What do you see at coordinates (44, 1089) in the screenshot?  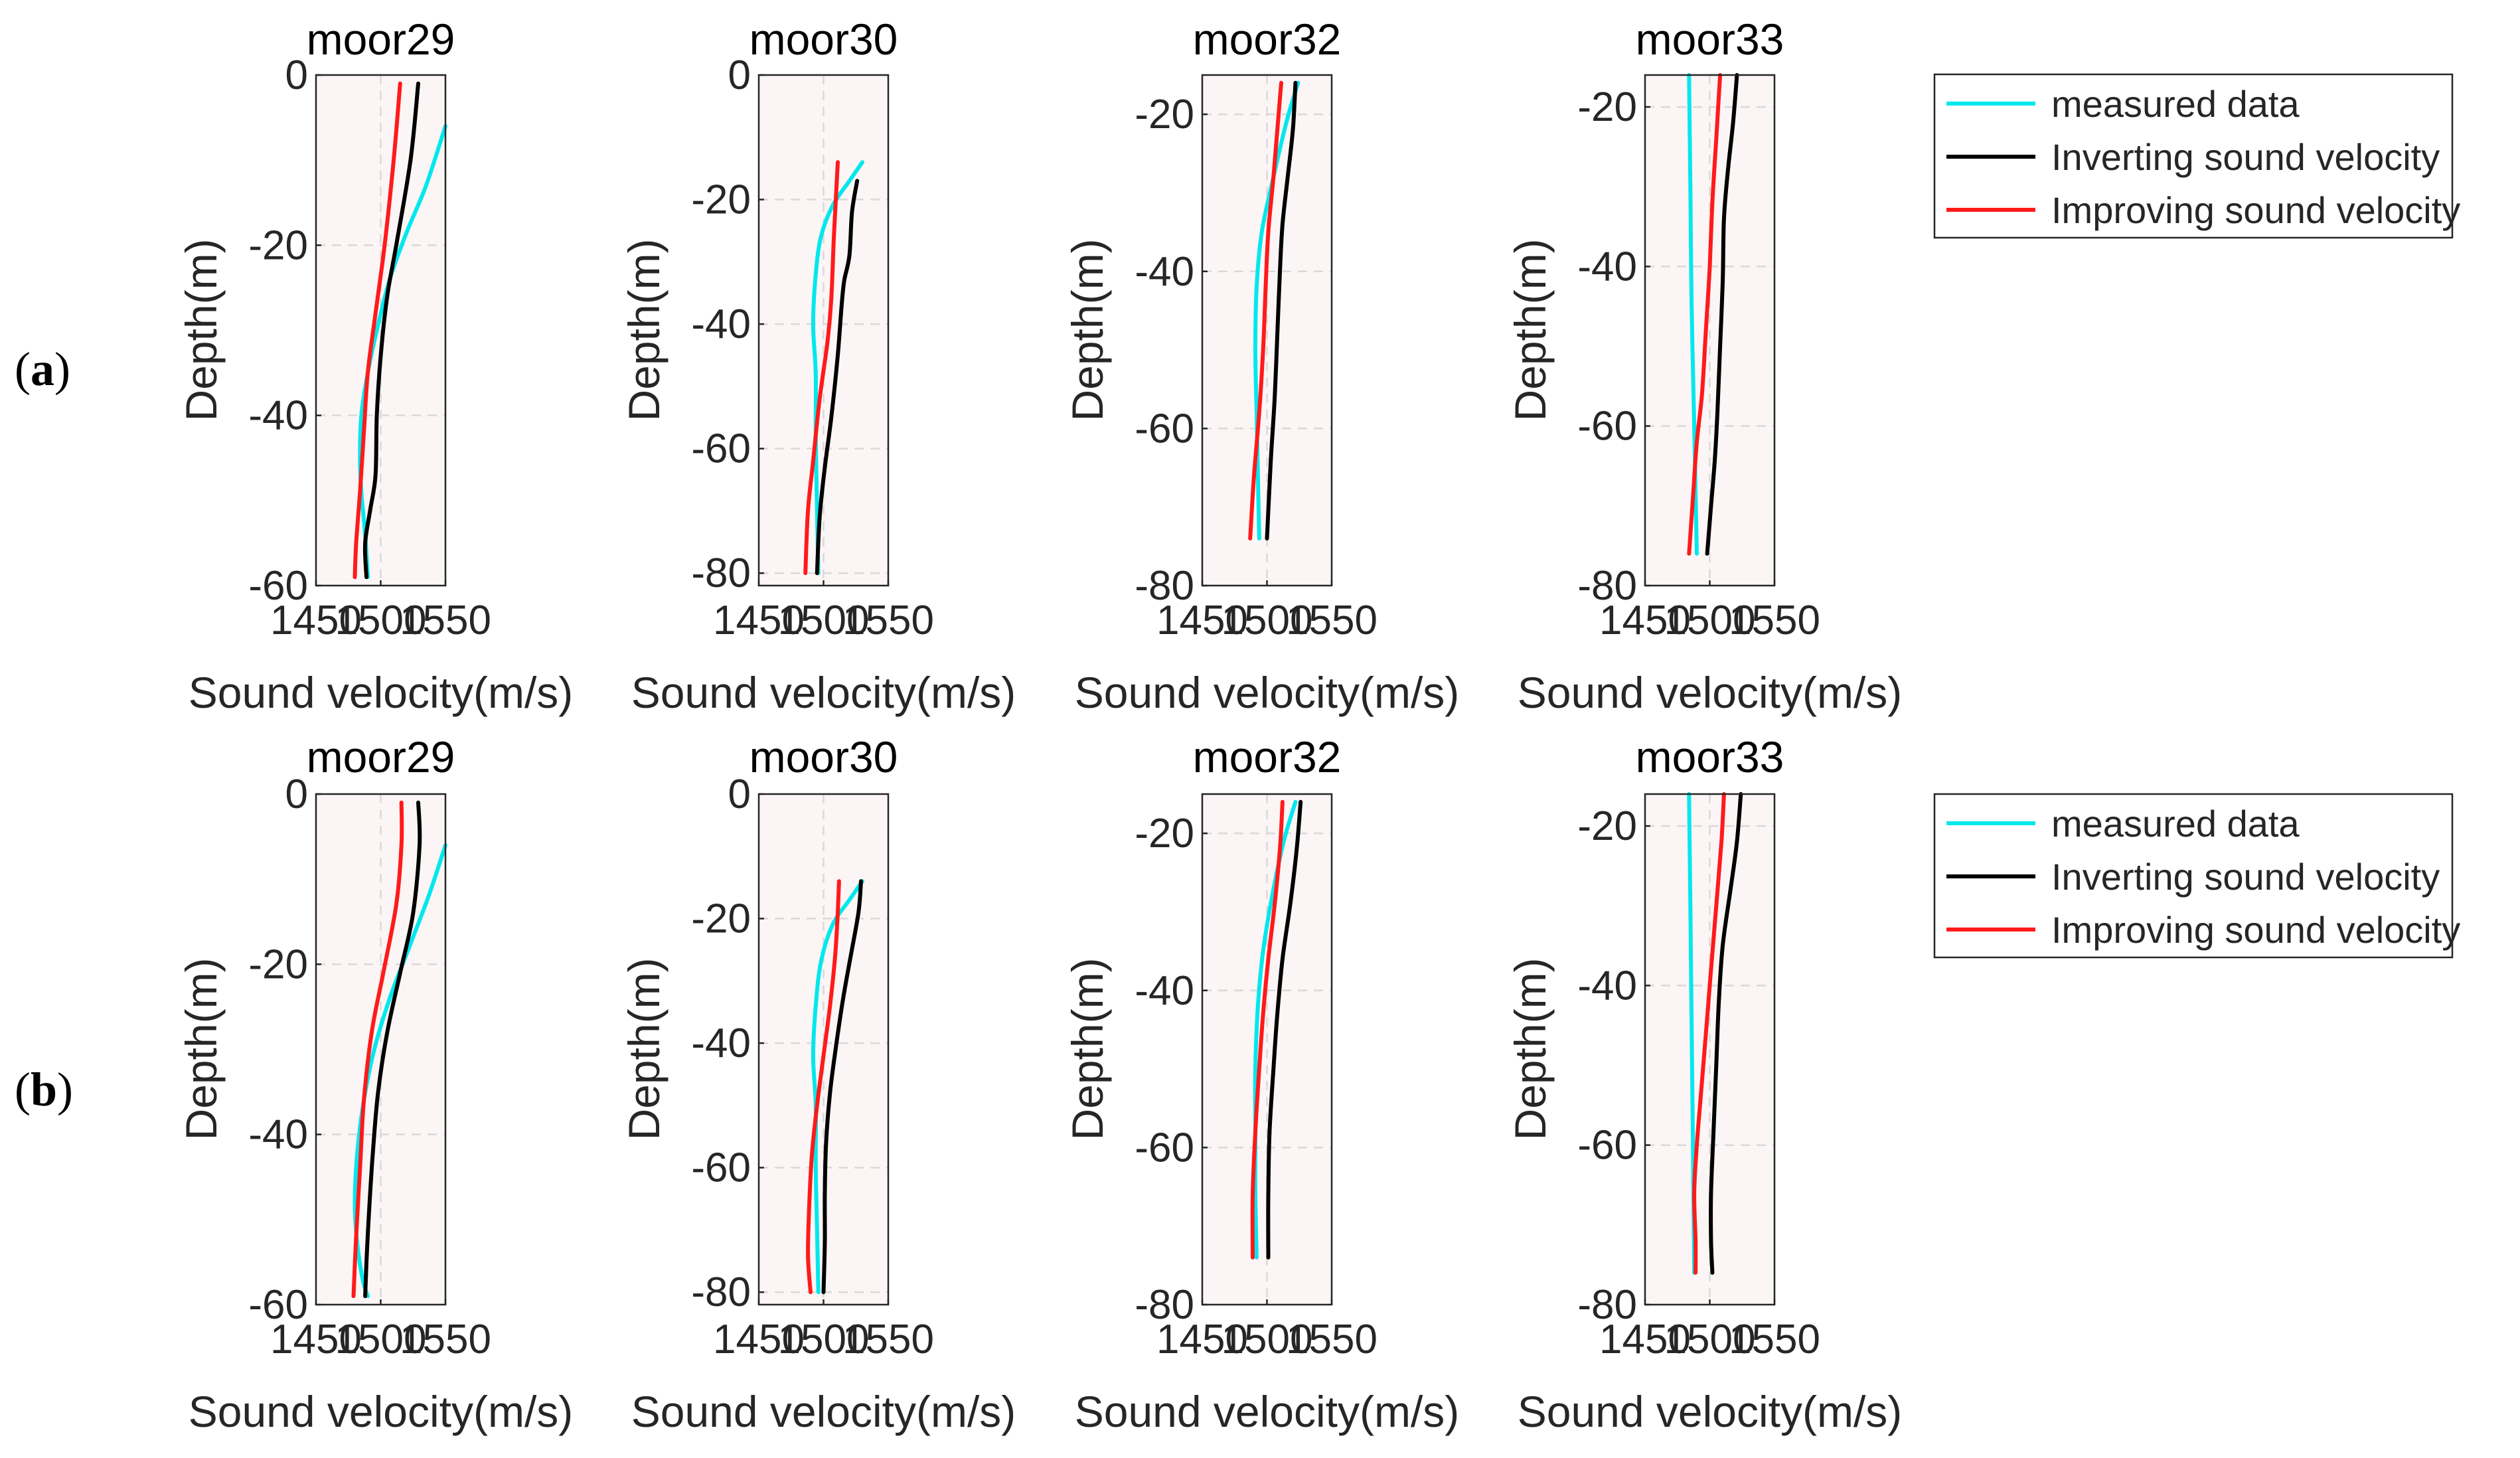 I see `row-label-b: (b)` at bounding box center [44, 1089].